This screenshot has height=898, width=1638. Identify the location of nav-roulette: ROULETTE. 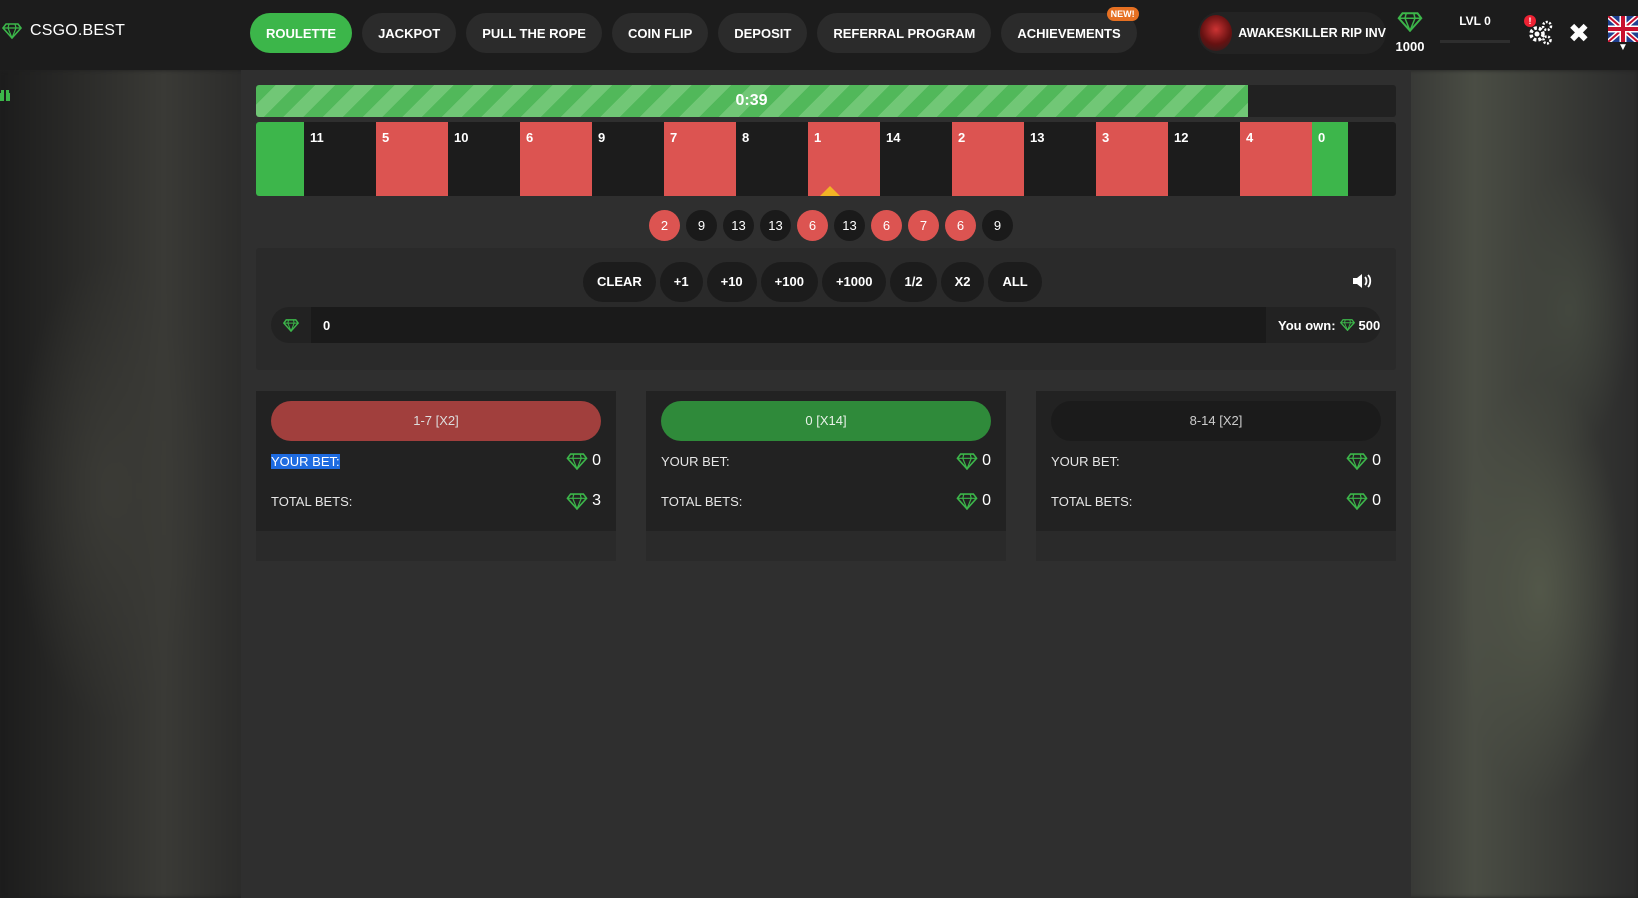
(301, 33).